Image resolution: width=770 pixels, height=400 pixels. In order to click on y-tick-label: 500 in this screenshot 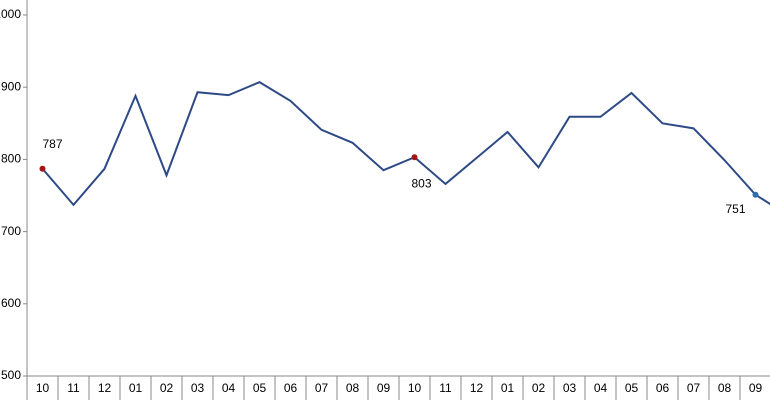, I will do `click(11, 375)`.